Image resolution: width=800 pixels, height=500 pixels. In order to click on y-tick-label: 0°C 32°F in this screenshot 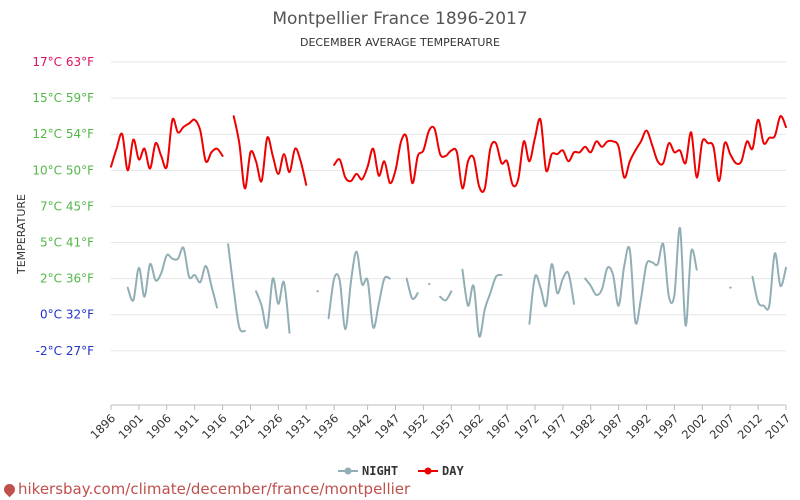, I will do `click(67, 315)`.